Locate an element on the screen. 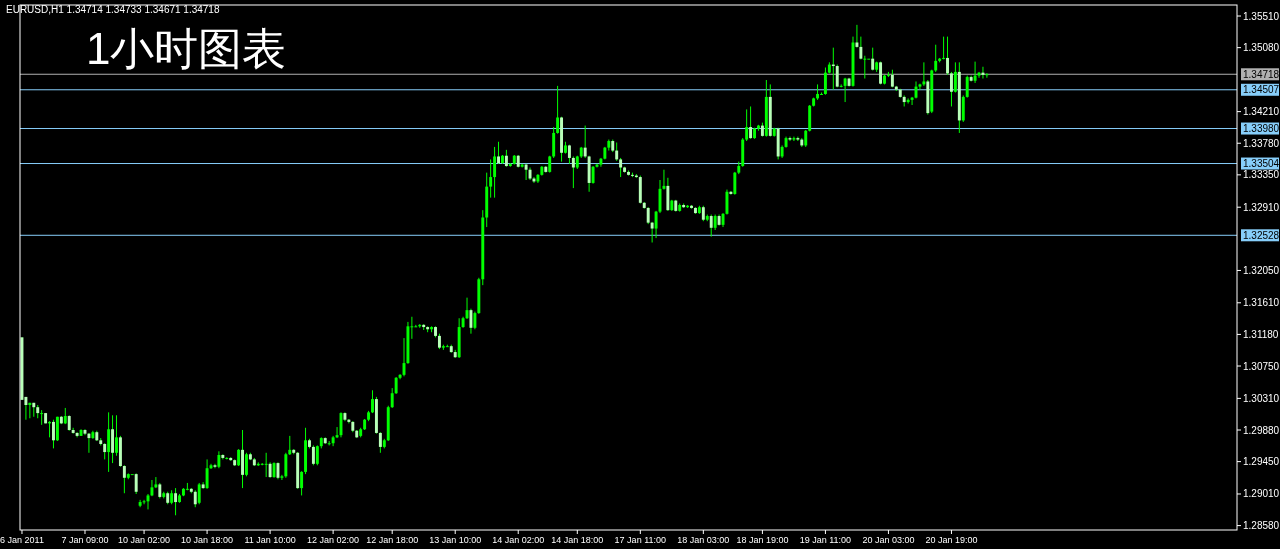 The width and height of the screenshot is (1280, 549). x-tick-label: 18 Jan 03:00 is located at coordinates (703, 540).